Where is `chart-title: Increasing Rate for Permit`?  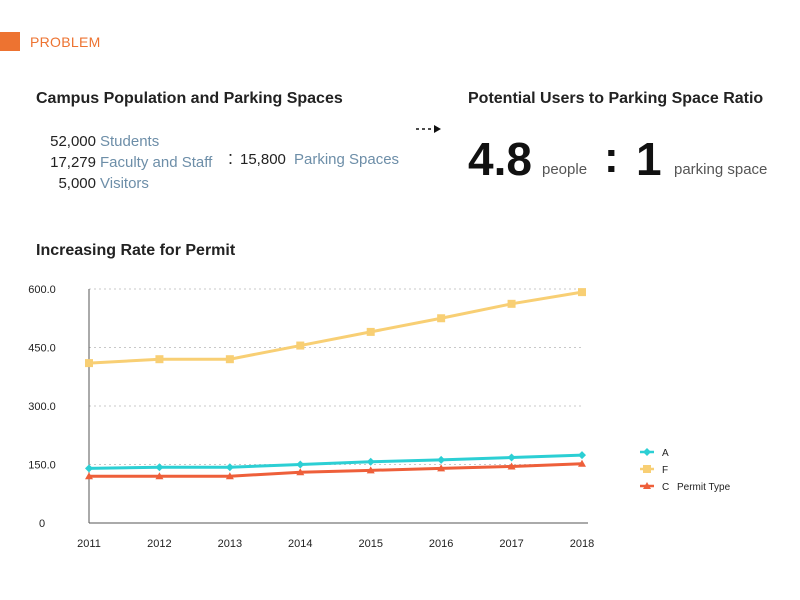 chart-title: Increasing Rate for Permit is located at coordinates (136, 250).